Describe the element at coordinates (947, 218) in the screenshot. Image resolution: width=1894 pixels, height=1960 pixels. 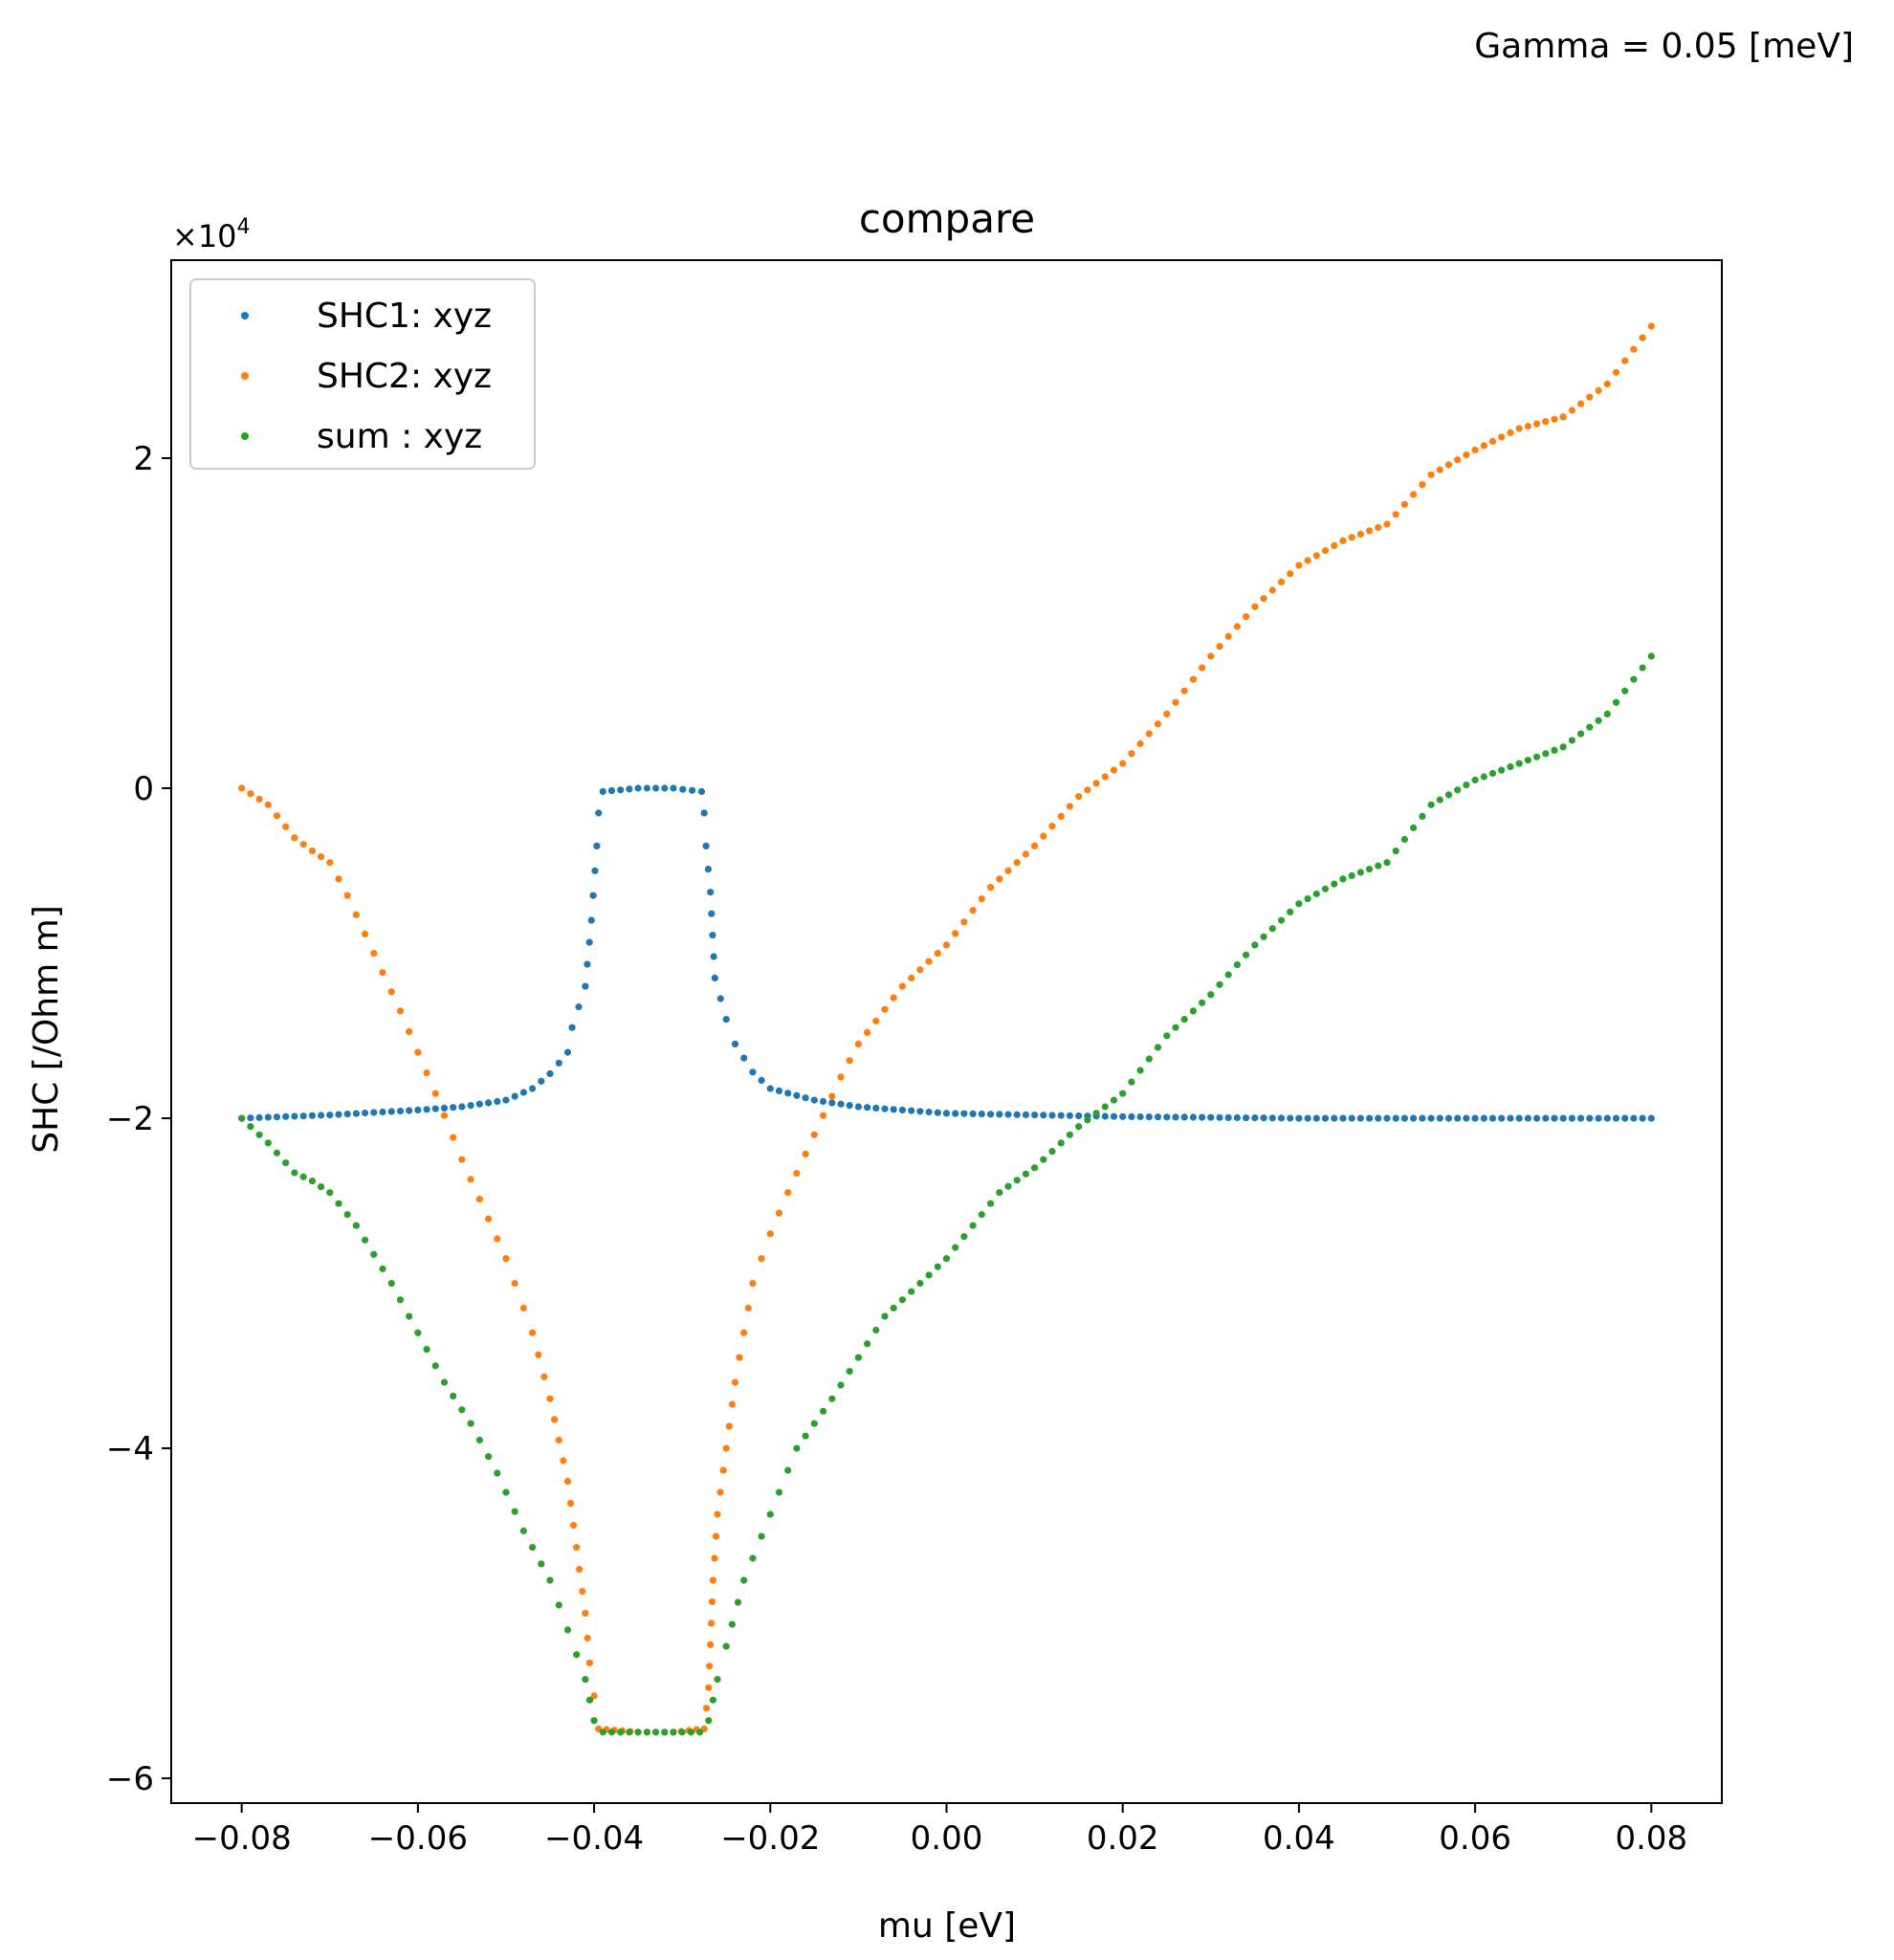
I see `chart-title: compare` at that location.